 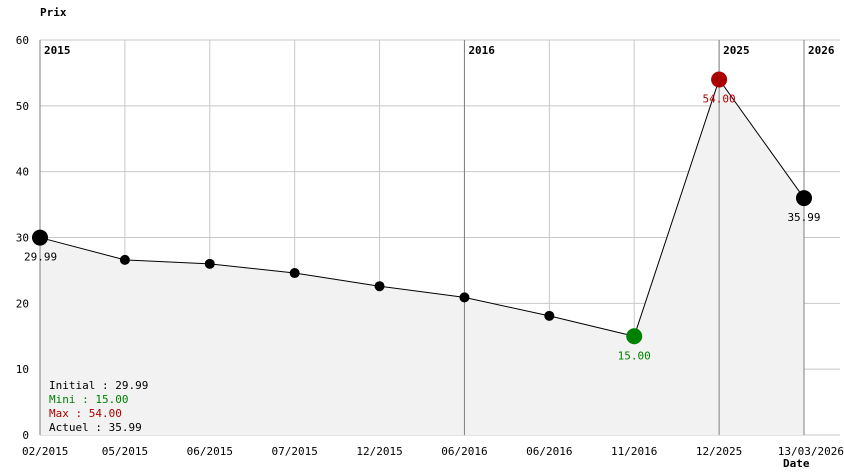 I want to click on y-ticks: 0 10 20 30 40 50 60, so click(x=22, y=238).